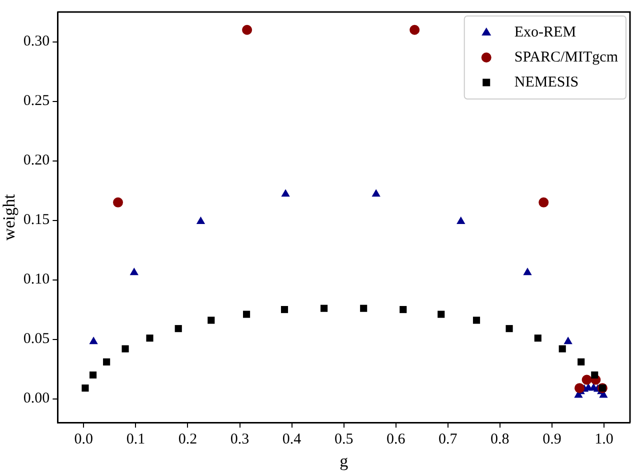  I want to click on y-tick-label: 0.20, so click(36, 160).